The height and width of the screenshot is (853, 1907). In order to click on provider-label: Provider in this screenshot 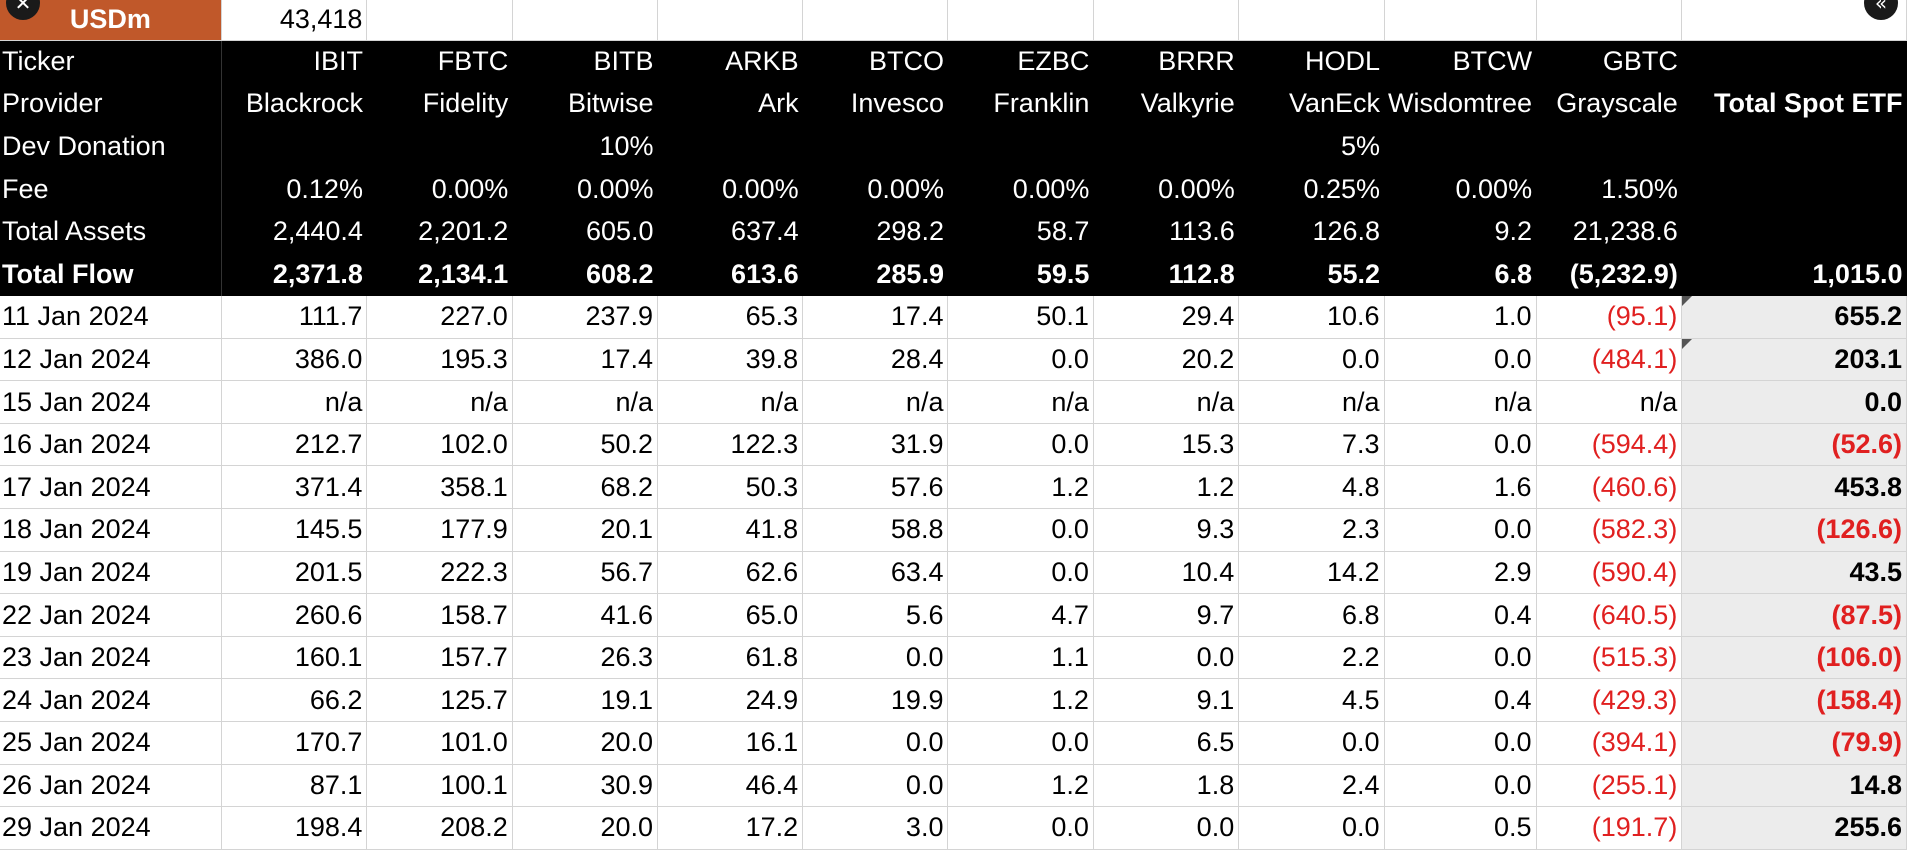, I will do `click(111, 104)`.